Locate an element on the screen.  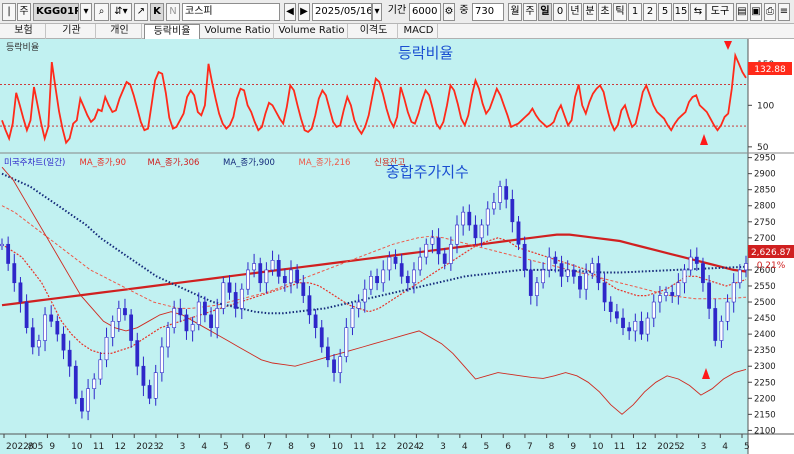
symbol-input: KGG01P is located at coordinates (56, 12).